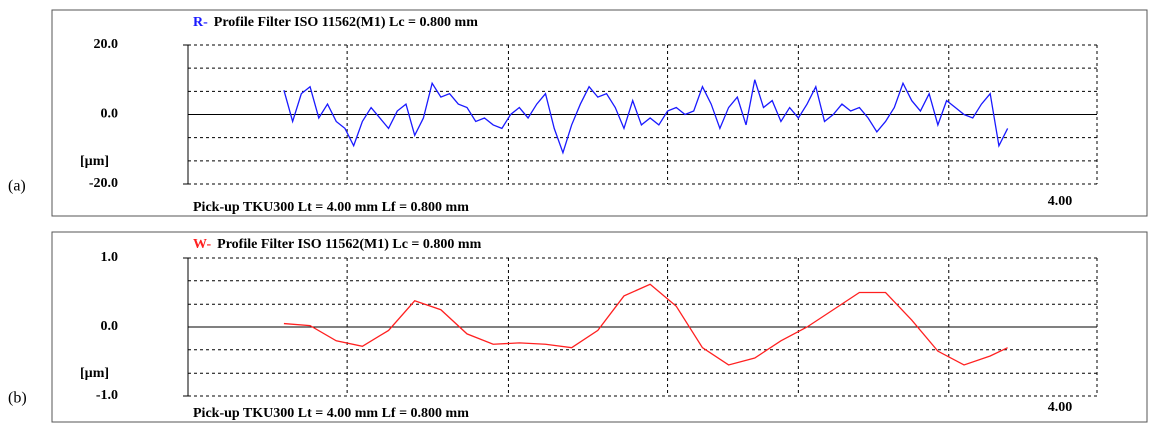 This screenshot has width=1151, height=425. What do you see at coordinates (106, 44) in the screenshot?
I see `y-tick-label: 20.0` at bounding box center [106, 44].